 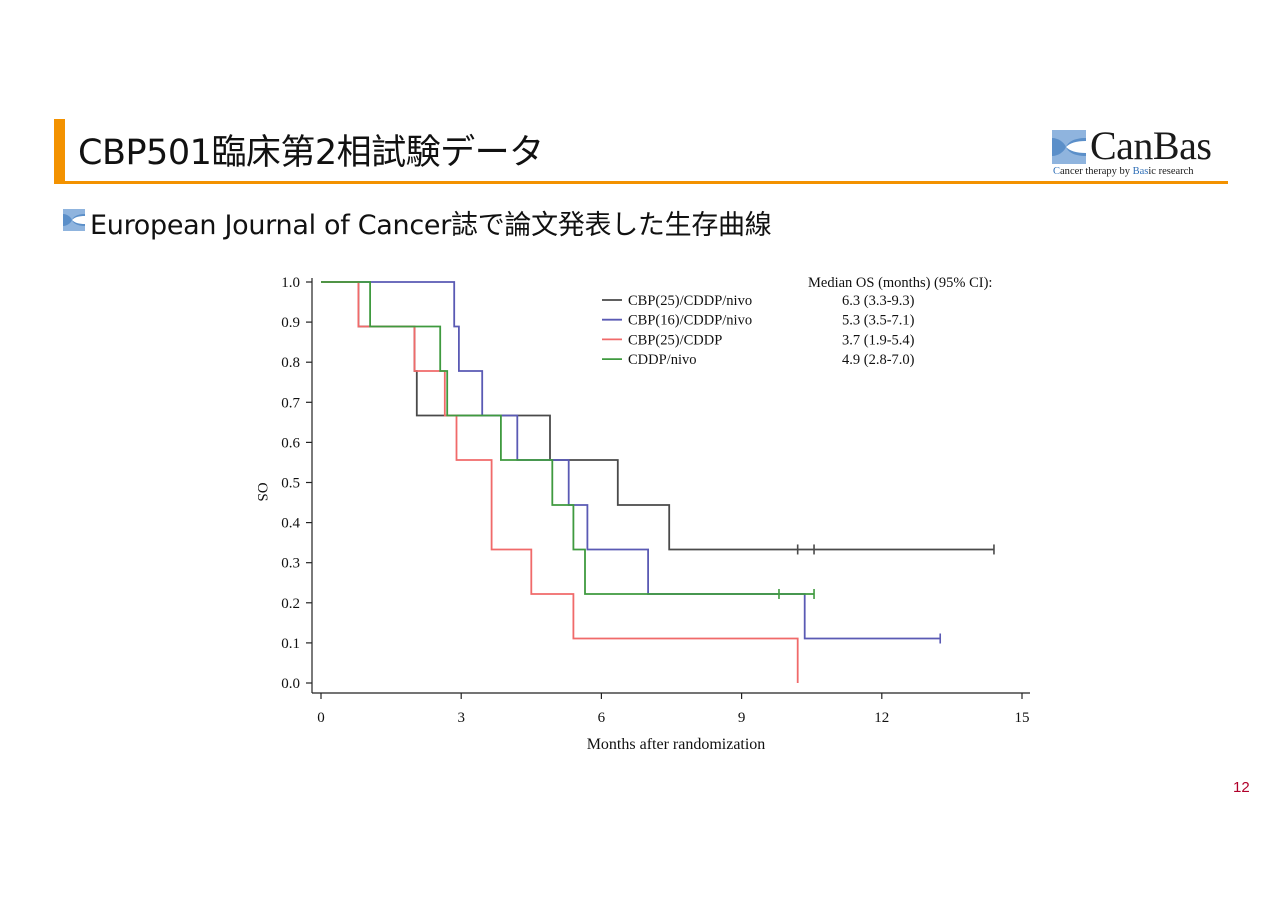 What do you see at coordinates (290, 524) in the screenshot?
I see `y-tick-label: 0.4` at bounding box center [290, 524].